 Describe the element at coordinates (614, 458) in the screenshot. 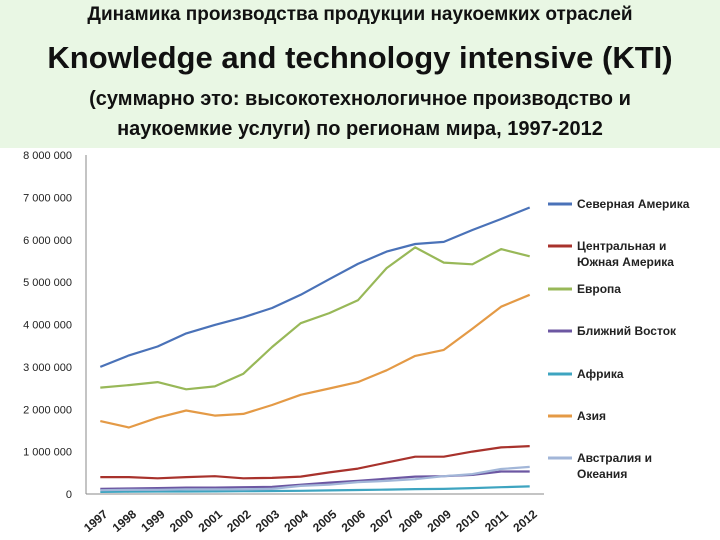

I see `legend-label: Австралия и` at that location.